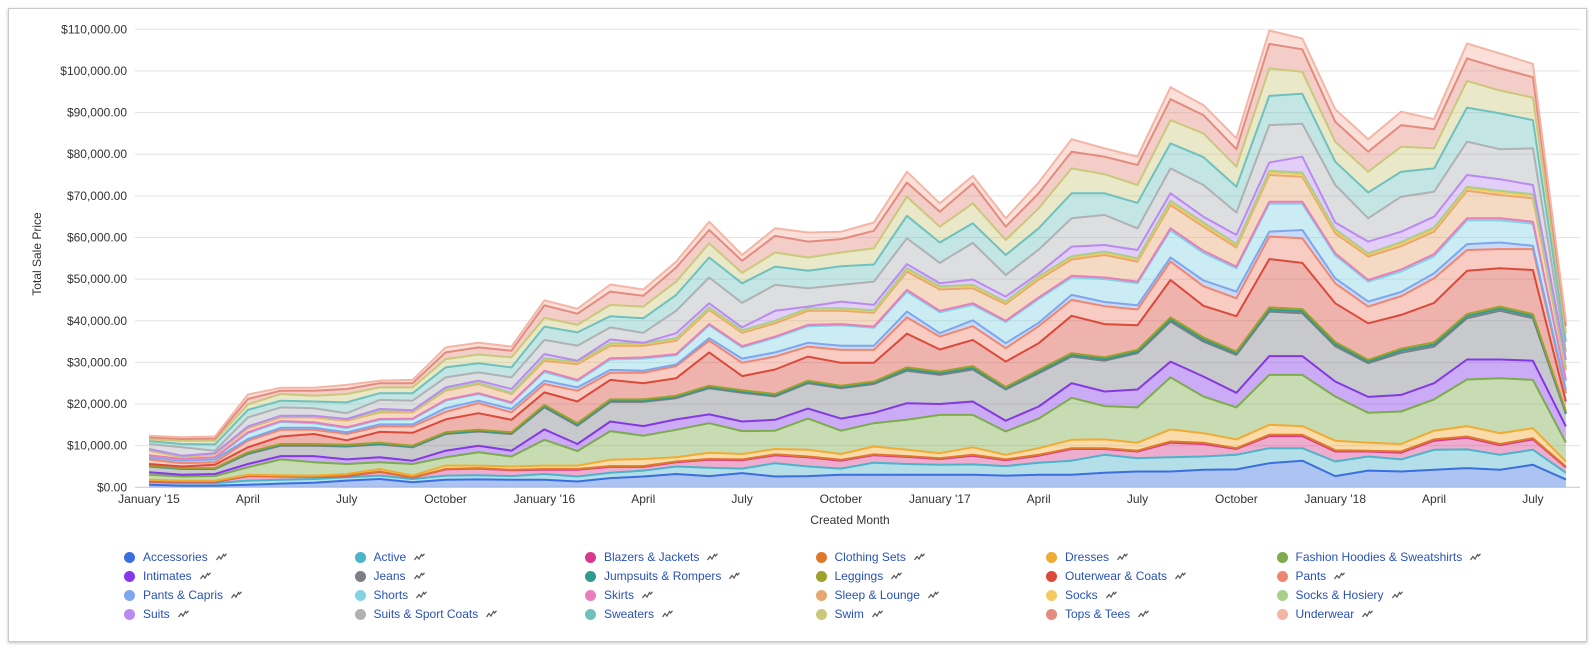 The width and height of the screenshot is (1592, 651). I want to click on legend-item: Shorts, so click(391, 595).